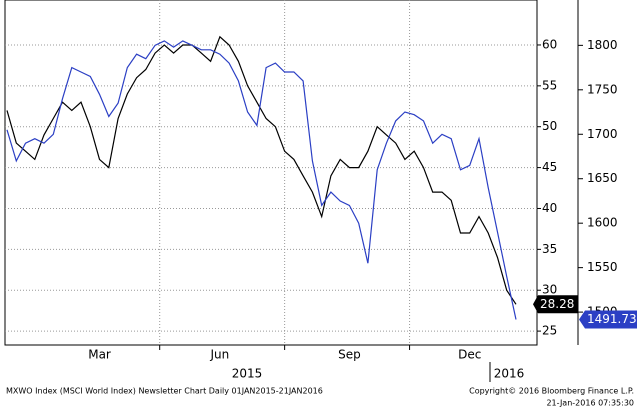 This screenshot has height=412, width=637. What do you see at coordinates (549, 208) in the screenshot?
I see `y-tick-label: 40` at bounding box center [549, 208].